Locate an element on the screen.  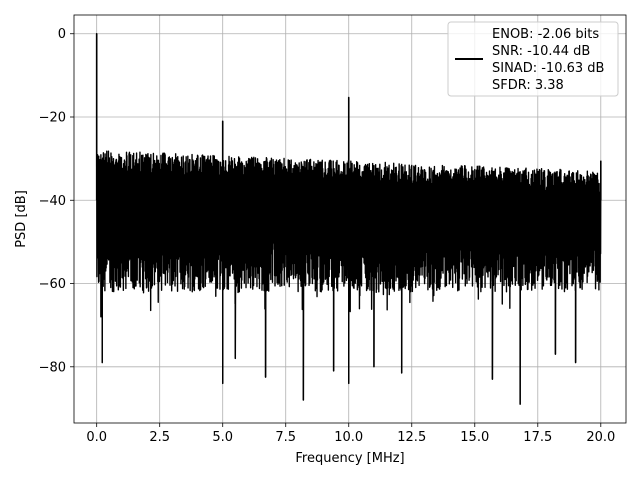
legend-entry-sfdr: SFDR: 3.38 is located at coordinates (528, 85).